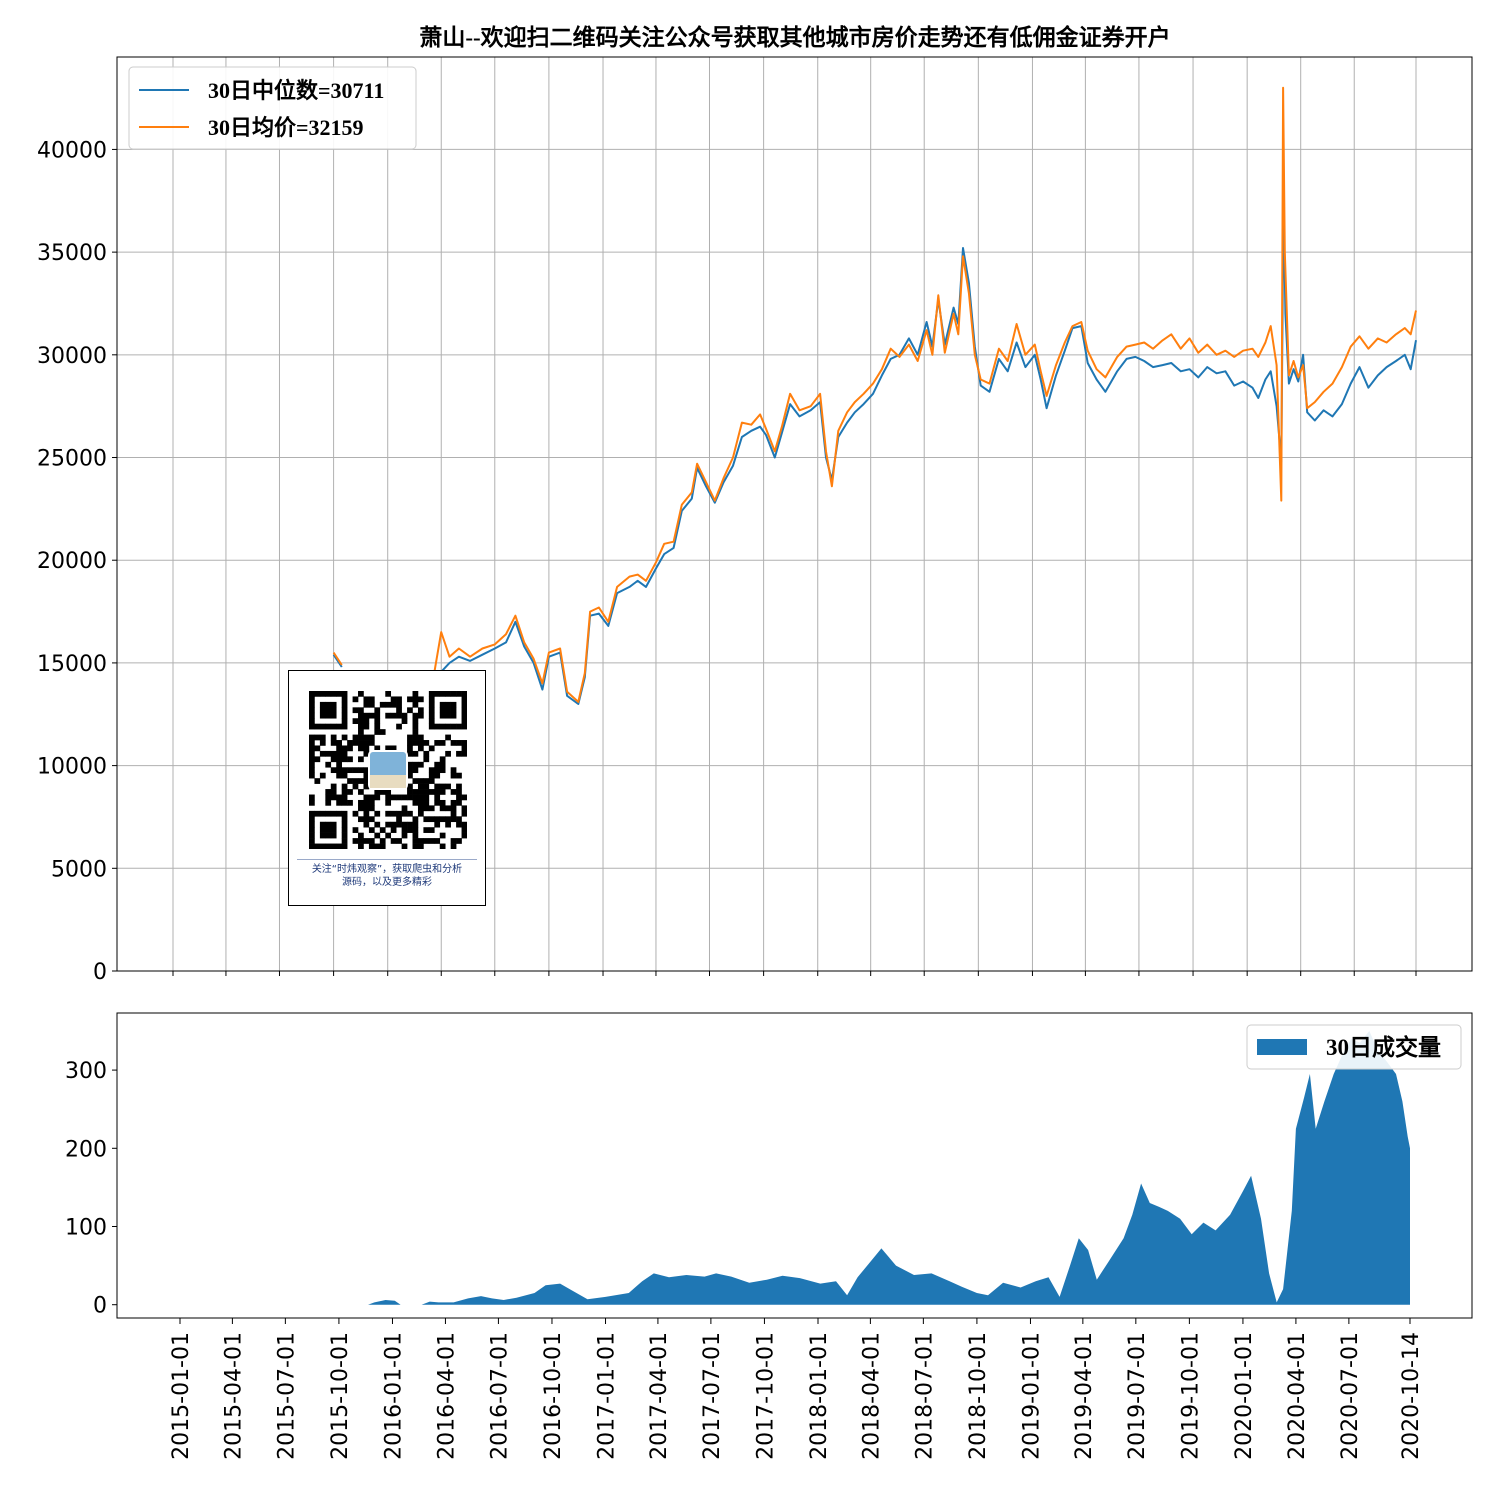  I want to click on price-y-tick-label: 5000, so click(79, 869).